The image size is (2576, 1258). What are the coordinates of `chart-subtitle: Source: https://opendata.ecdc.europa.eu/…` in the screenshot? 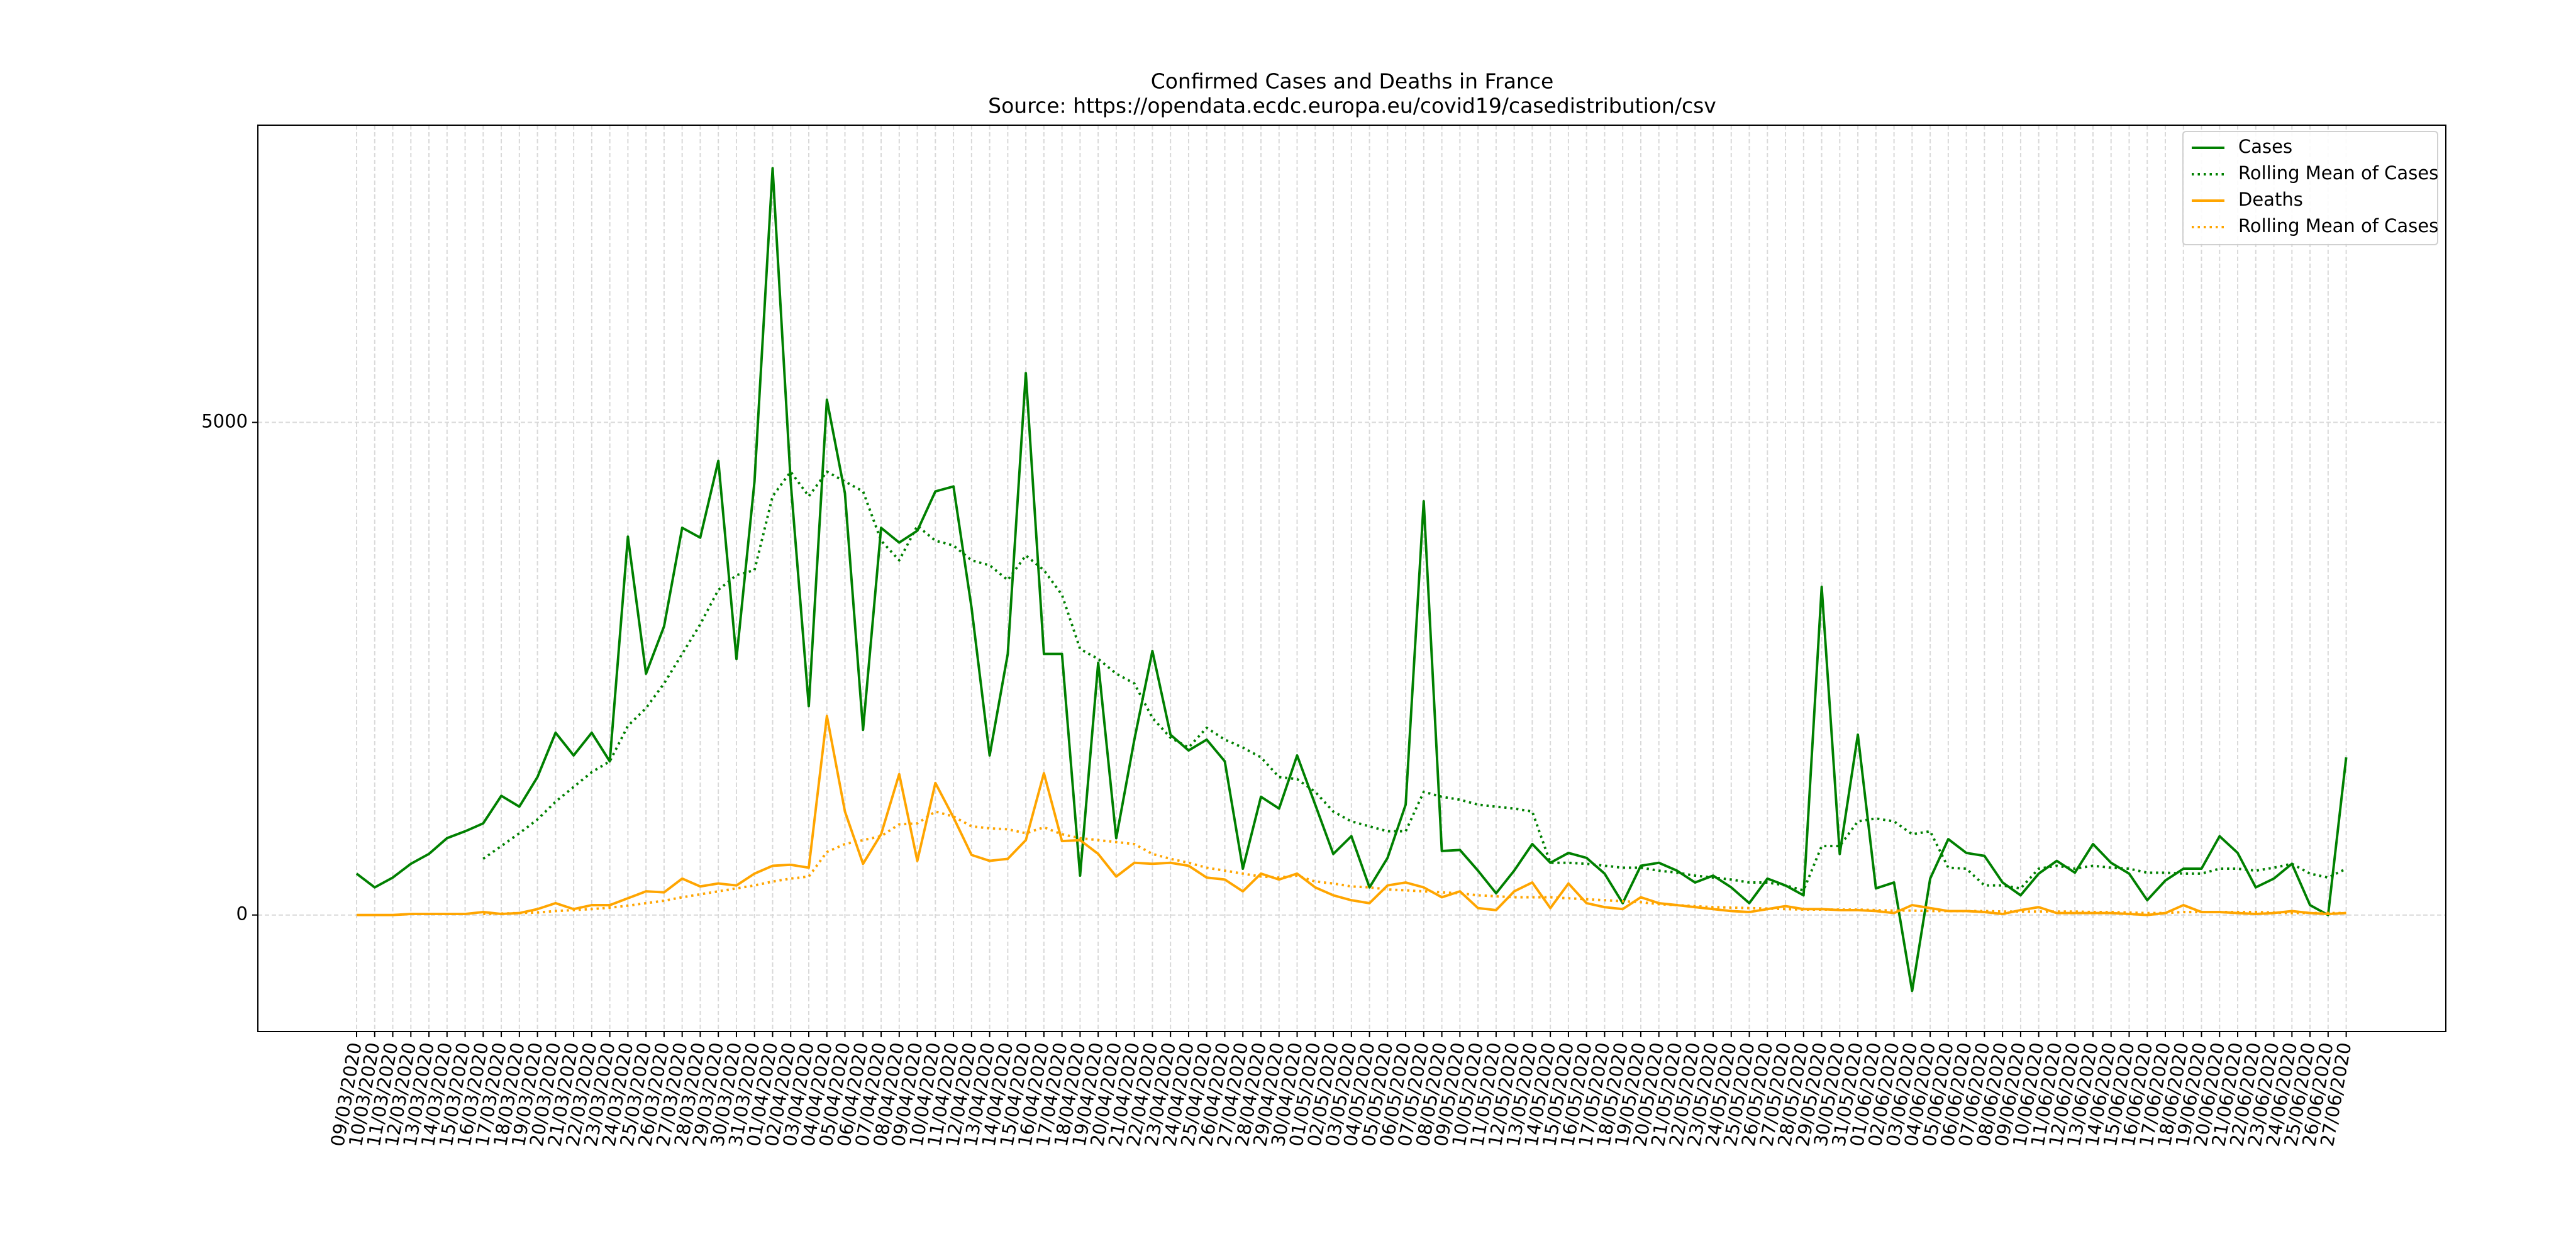 It's located at (1352, 106).